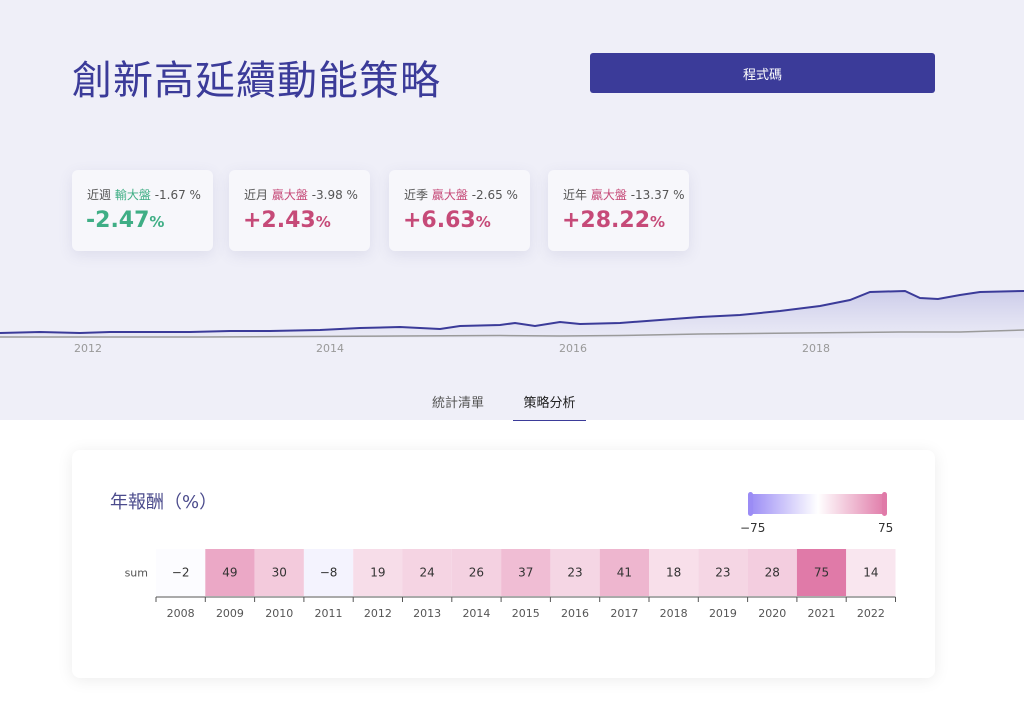 Image resolution: width=1024 pixels, height=705 pixels. What do you see at coordinates (177, 195) in the screenshot?
I see `stat-benchmark: -1.67 %` at bounding box center [177, 195].